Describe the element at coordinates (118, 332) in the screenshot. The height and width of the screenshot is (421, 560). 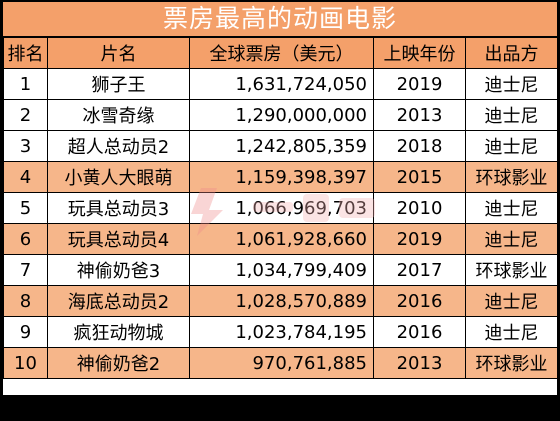
I see `cell-name: 疯狂动物城` at that location.